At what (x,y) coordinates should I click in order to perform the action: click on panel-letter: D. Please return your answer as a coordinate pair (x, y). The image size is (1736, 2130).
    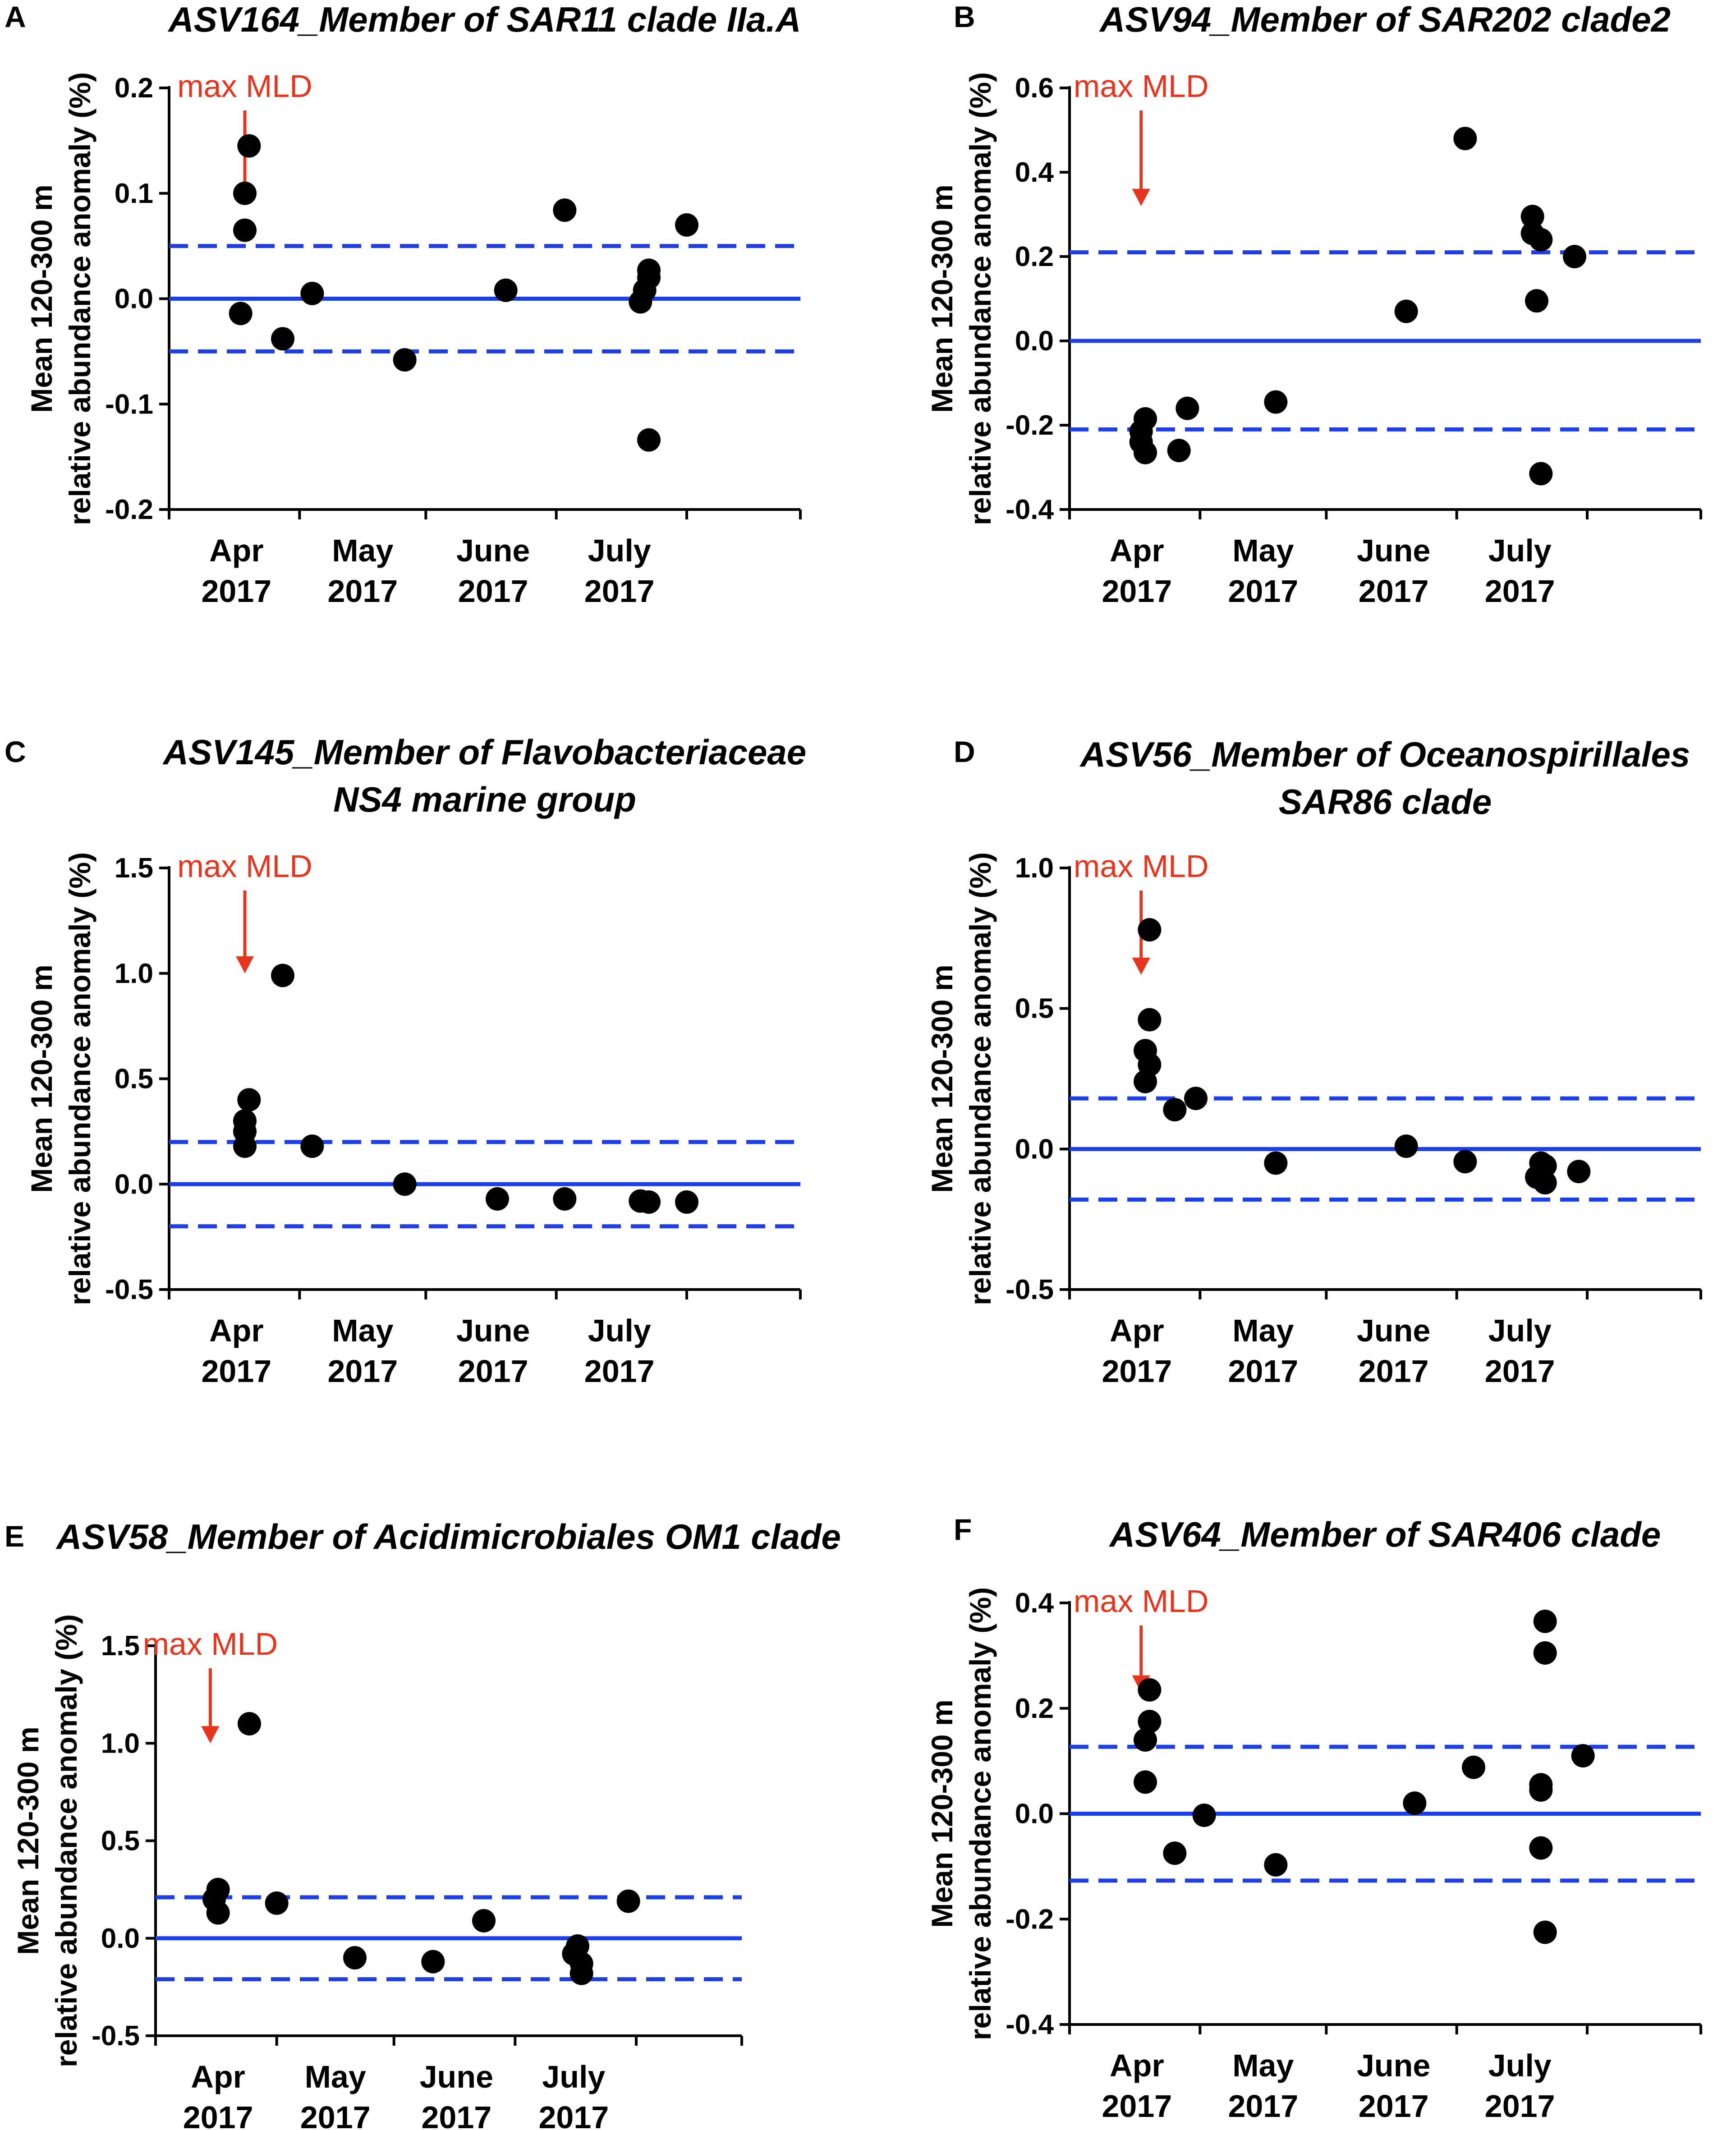
    Looking at the image, I should click on (965, 751).